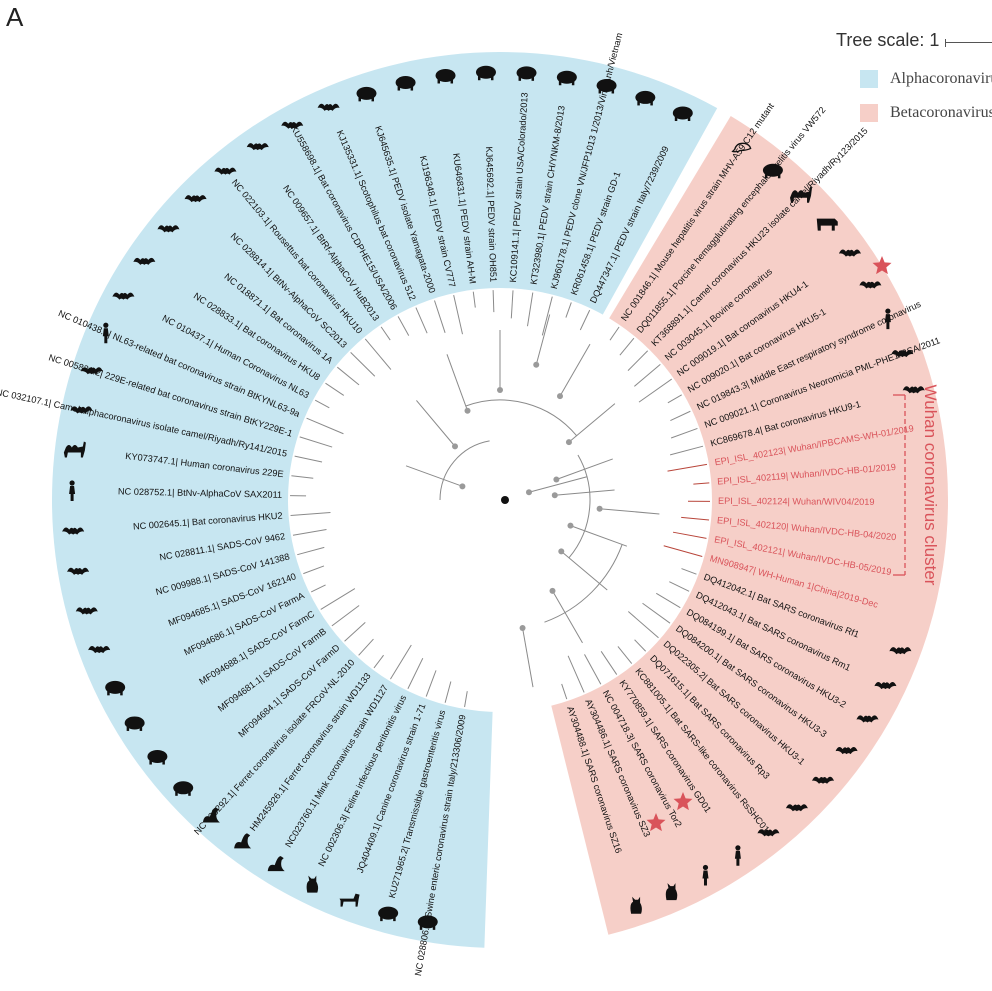  I want to click on legend-swatch-beta, so click(869, 113).